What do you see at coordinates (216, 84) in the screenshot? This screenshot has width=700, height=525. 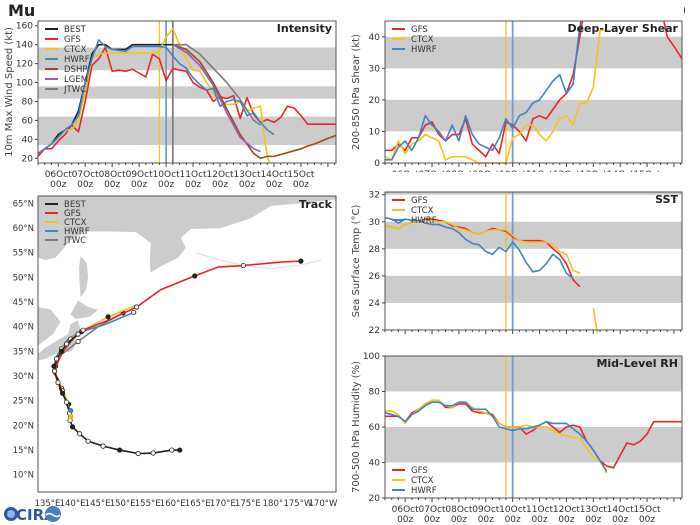 I see `series-jtwc` at bounding box center [216, 84].